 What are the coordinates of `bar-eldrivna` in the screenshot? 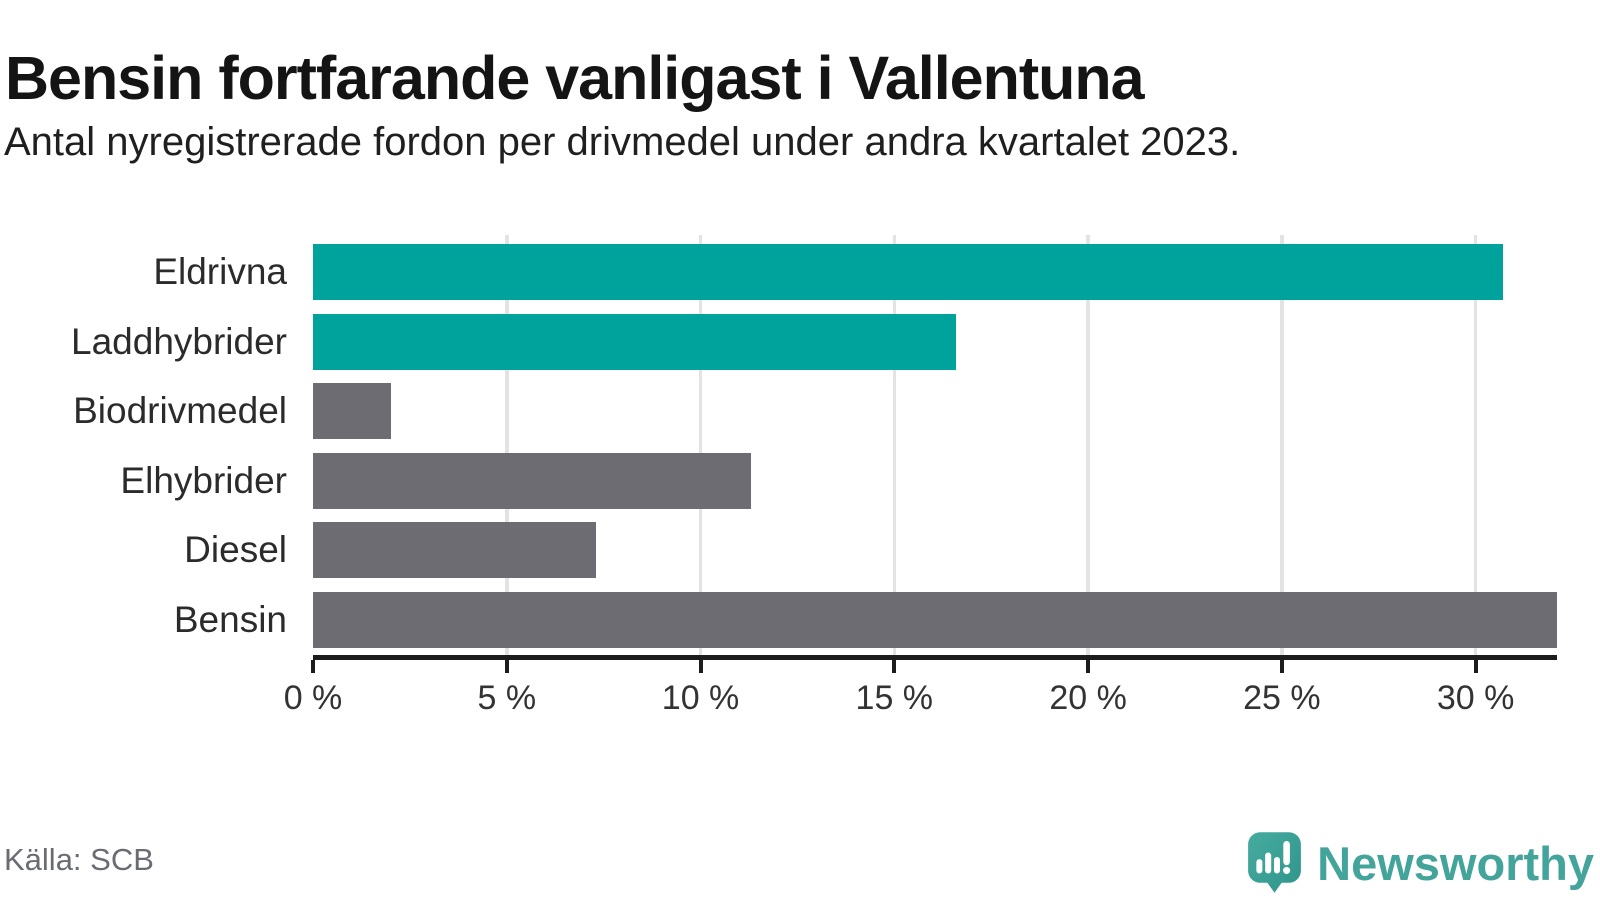 It's located at (908, 272).